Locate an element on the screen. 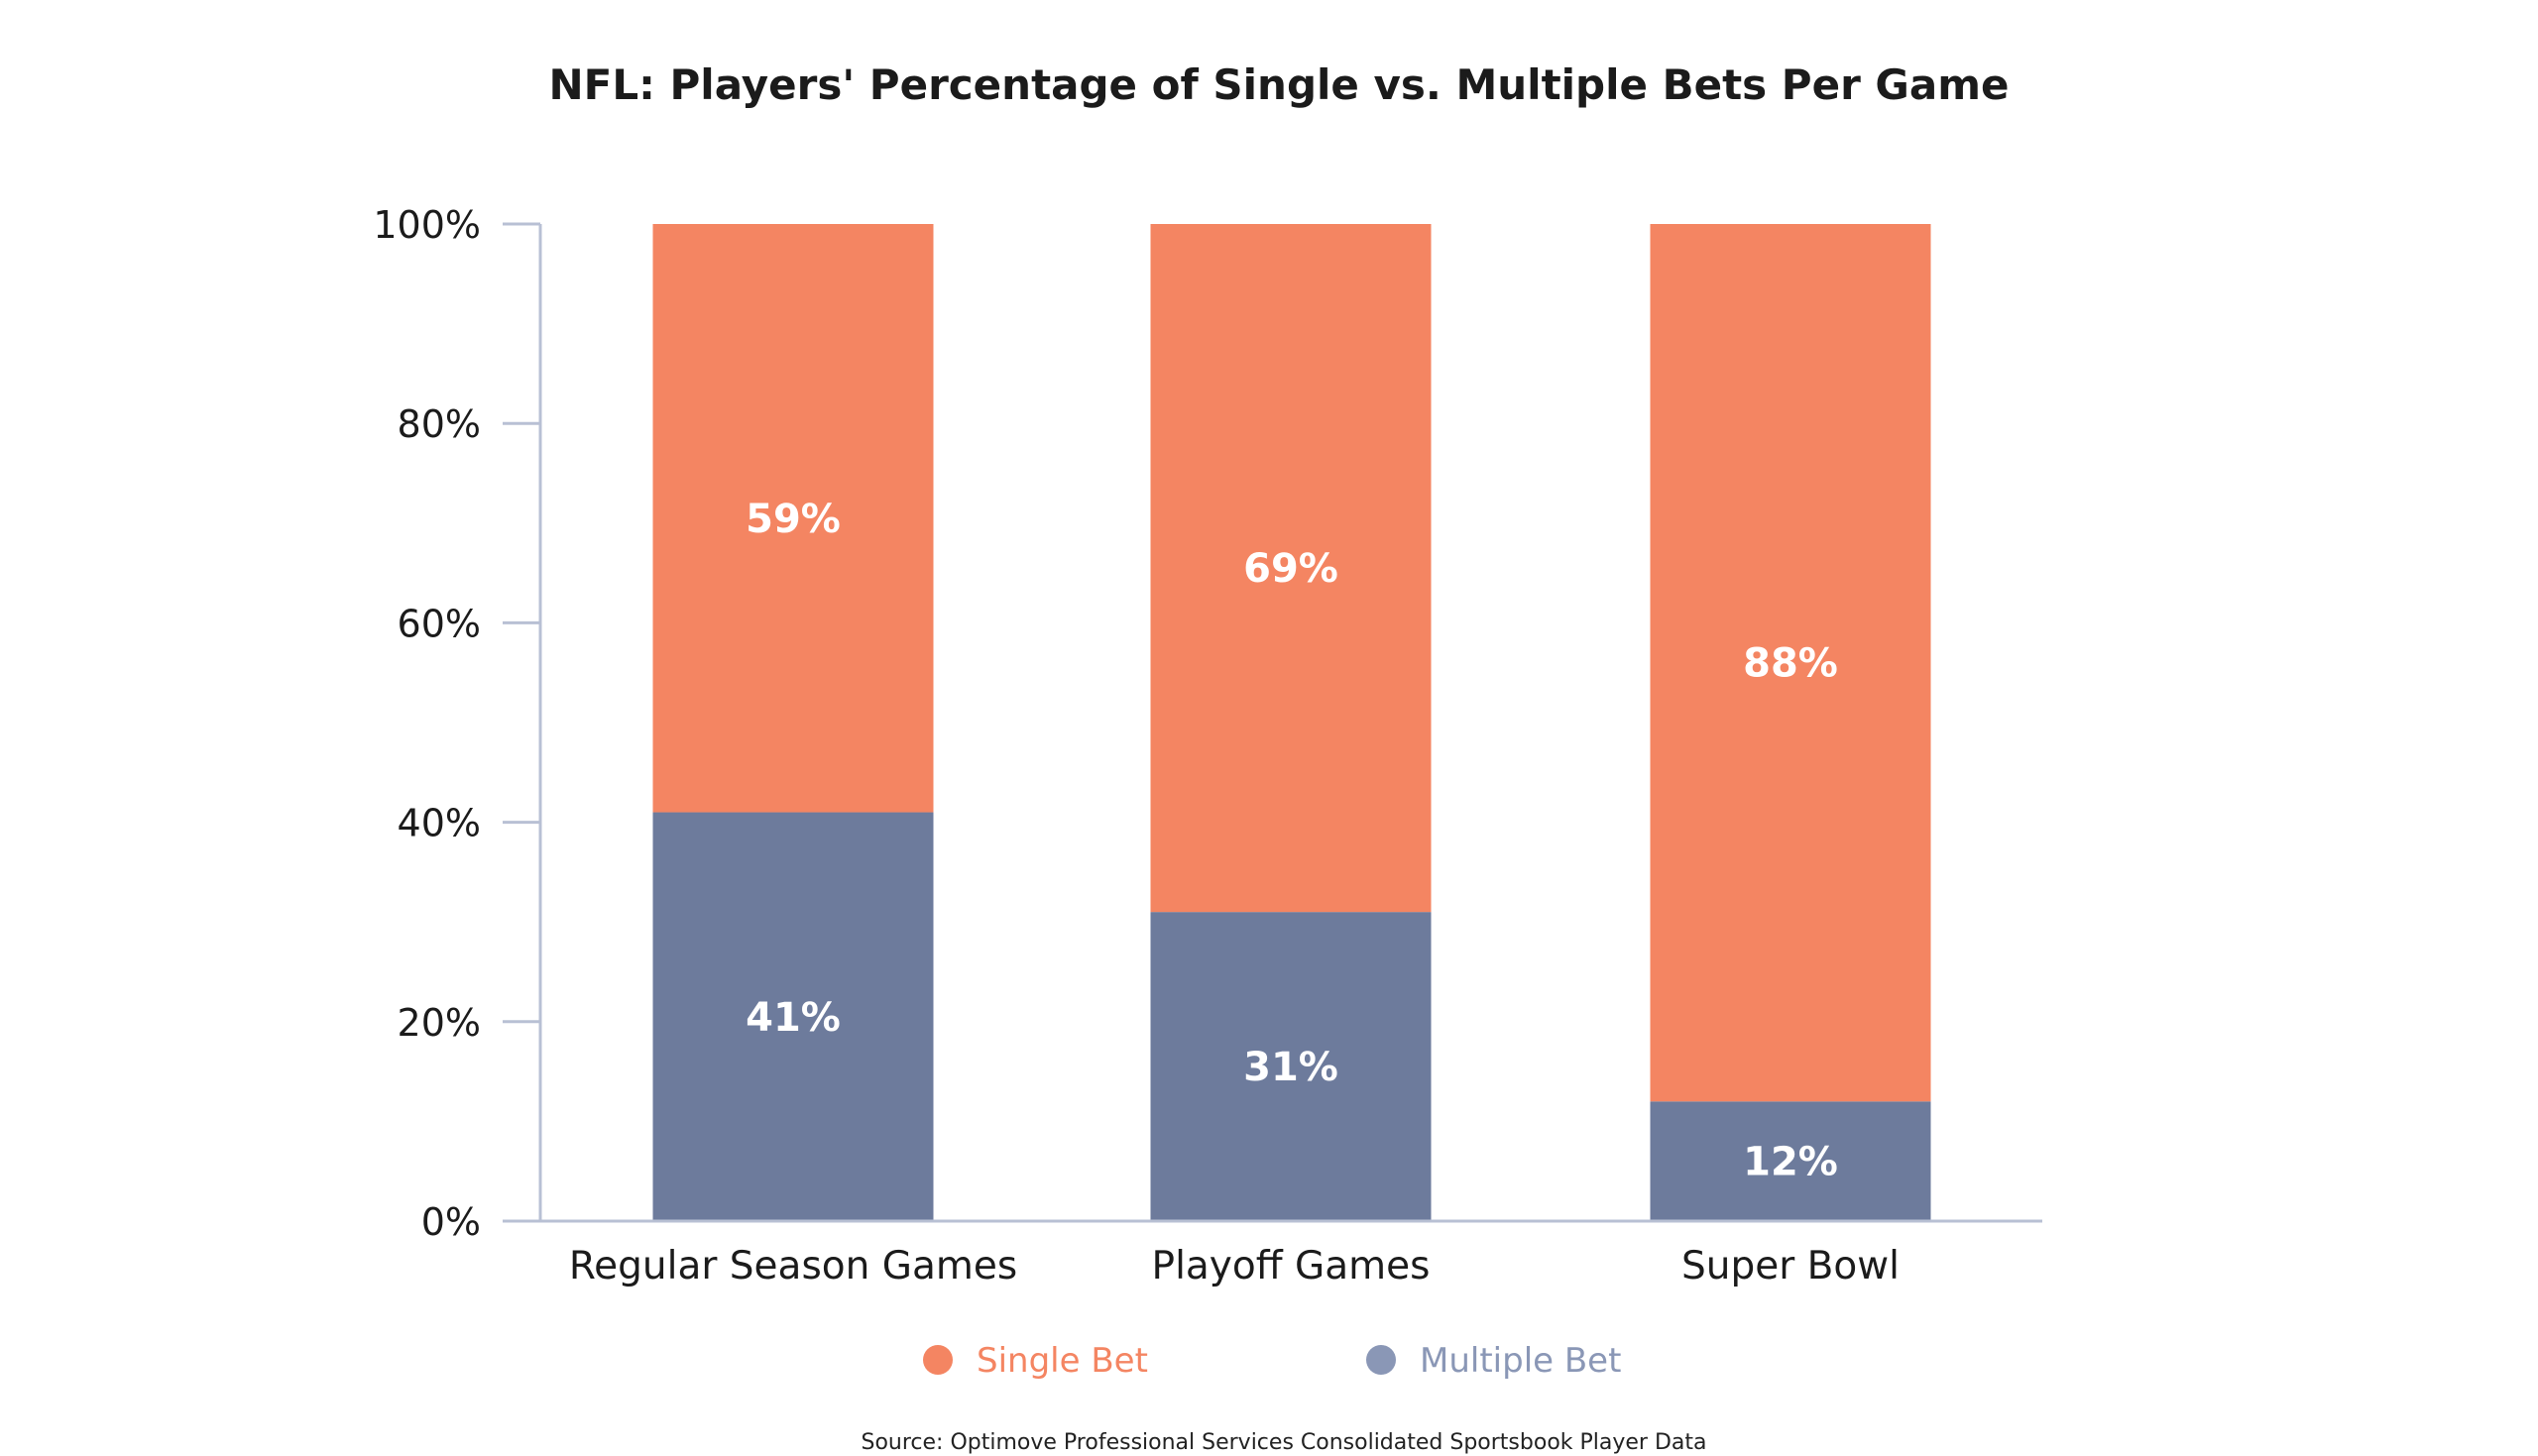  data-label-single-bet: 88% is located at coordinates (1790, 664).